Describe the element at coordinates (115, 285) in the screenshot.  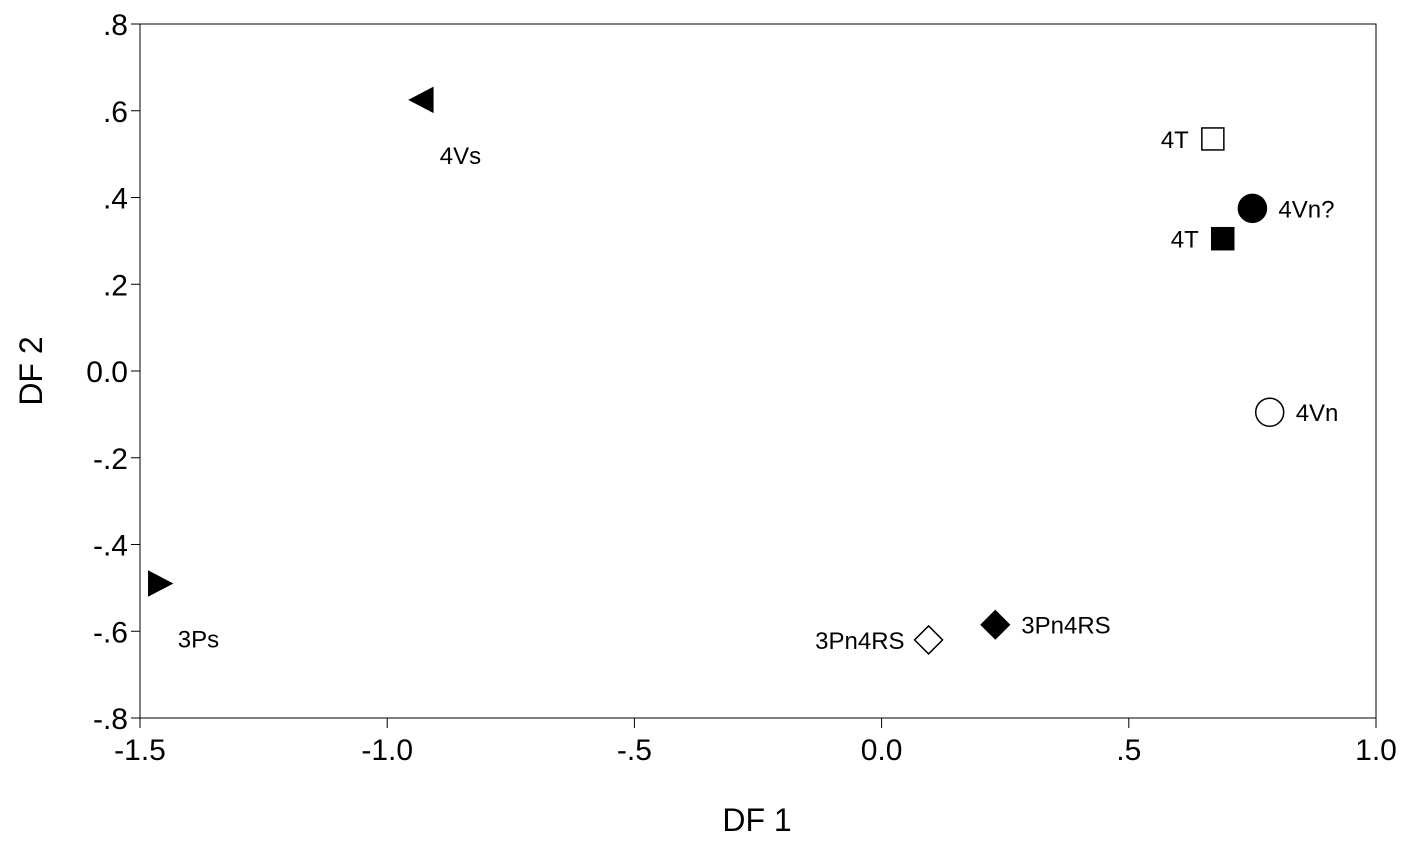
I see `y-tick-label: .2` at that location.